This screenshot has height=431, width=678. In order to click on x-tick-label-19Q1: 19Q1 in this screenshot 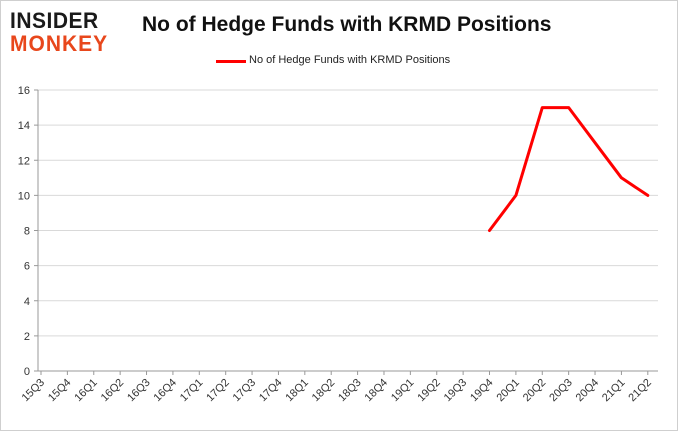, I will do `click(403, 391)`.